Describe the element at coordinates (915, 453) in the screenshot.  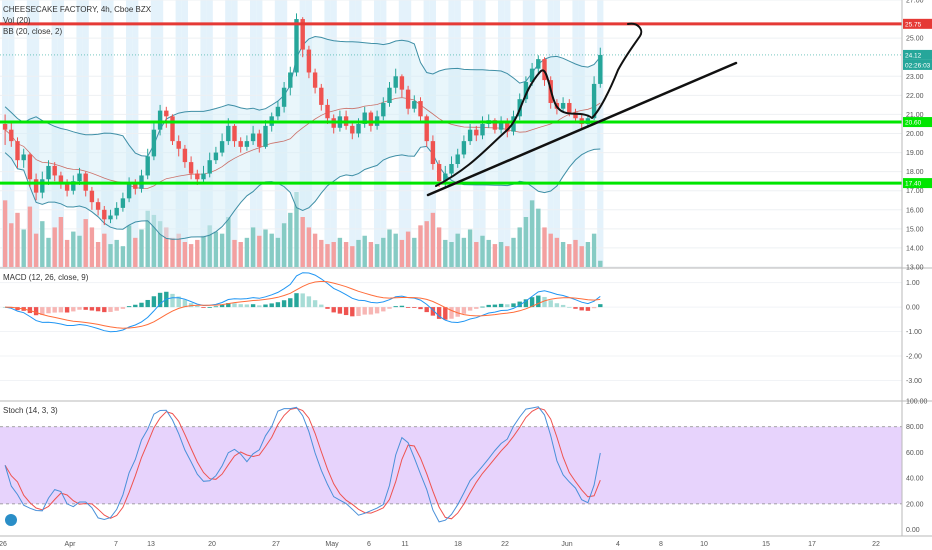
I see `stoch-tick-label: 60.00` at that location.